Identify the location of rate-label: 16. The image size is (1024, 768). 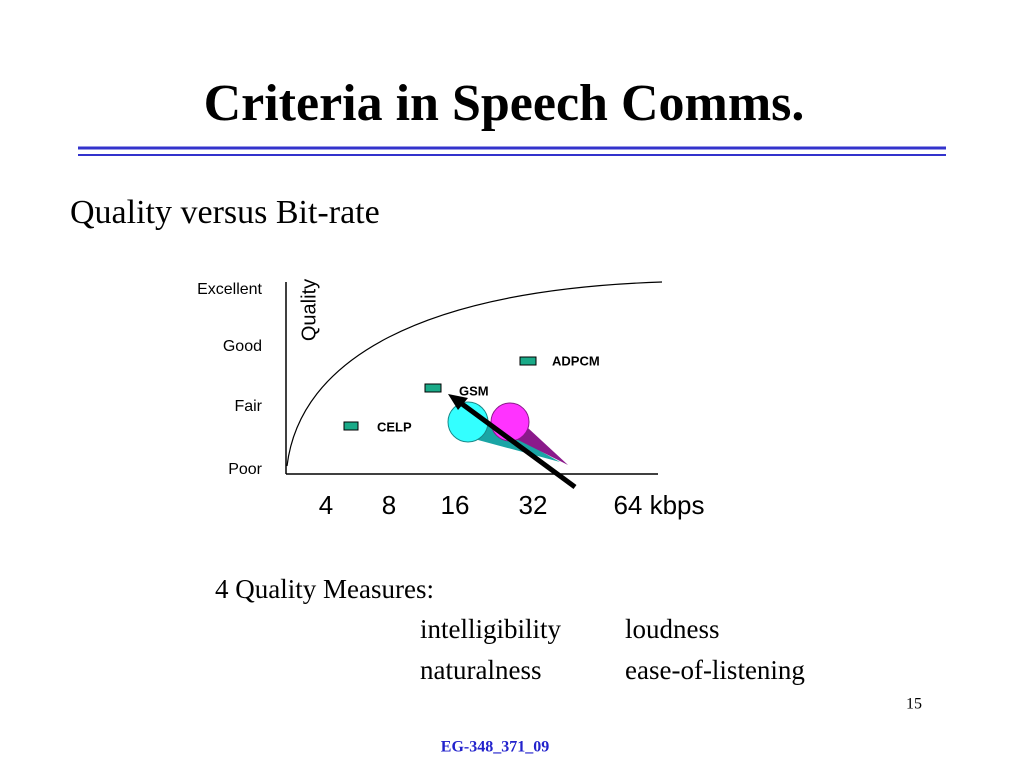
(455, 505).